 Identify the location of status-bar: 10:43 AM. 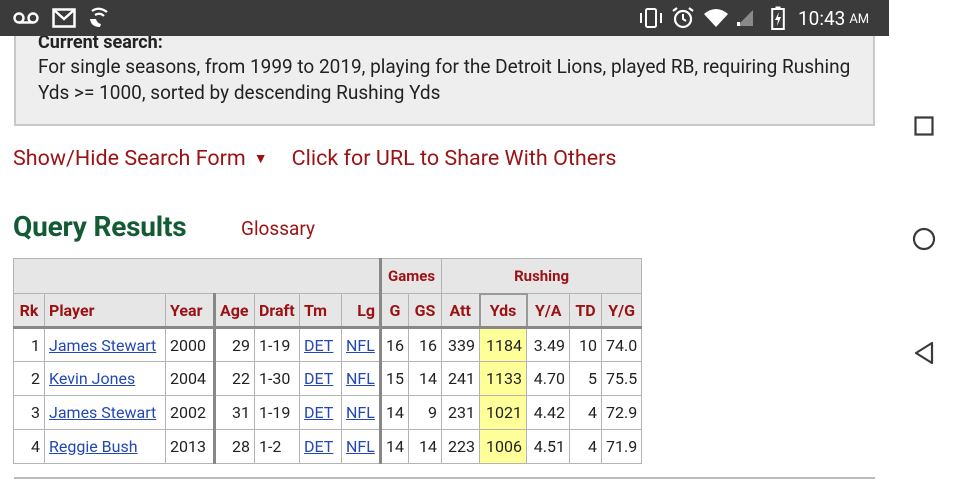
(444, 18).